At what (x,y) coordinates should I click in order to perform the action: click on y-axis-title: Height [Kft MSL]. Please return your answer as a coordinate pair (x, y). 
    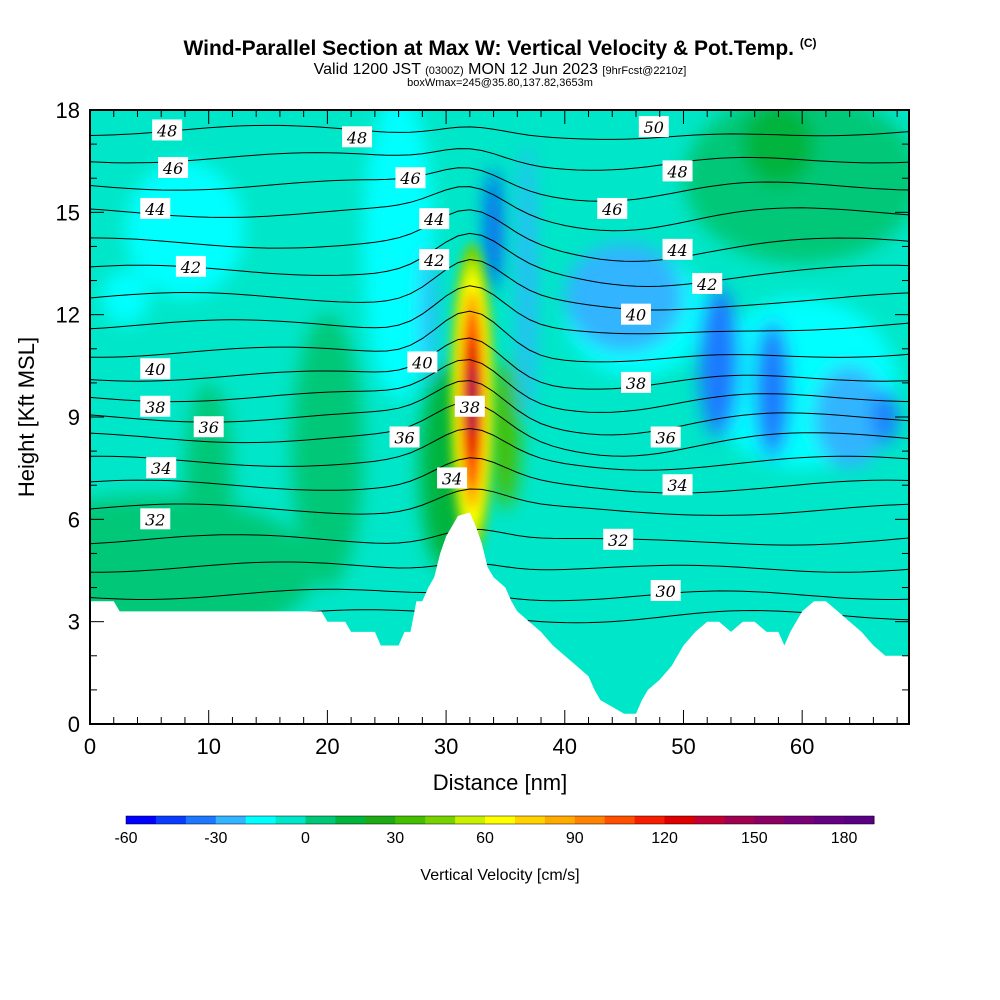
    Looking at the image, I should click on (26, 417).